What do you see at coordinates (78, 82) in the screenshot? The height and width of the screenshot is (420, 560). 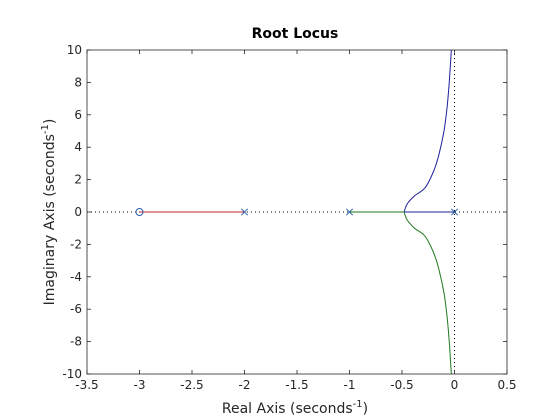 I see `y-tick-label: 8` at bounding box center [78, 82].